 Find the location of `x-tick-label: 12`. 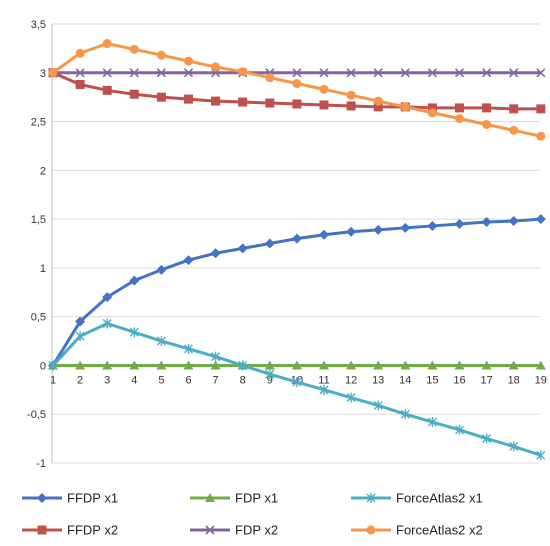

x-tick-label: 12 is located at coordinates (351, 380).